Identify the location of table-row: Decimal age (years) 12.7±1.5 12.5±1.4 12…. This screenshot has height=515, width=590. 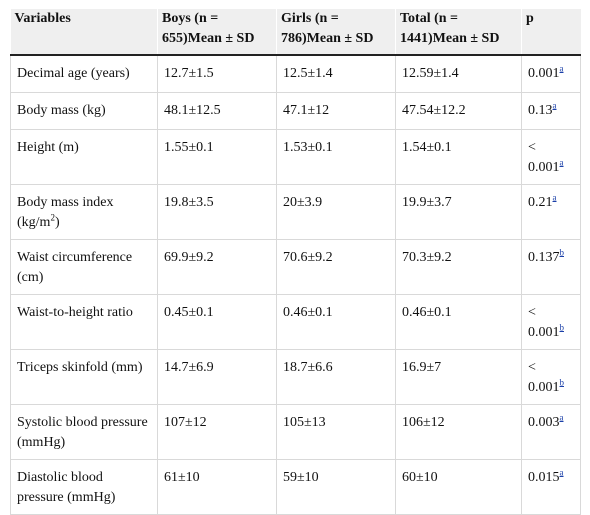
(295, 74).